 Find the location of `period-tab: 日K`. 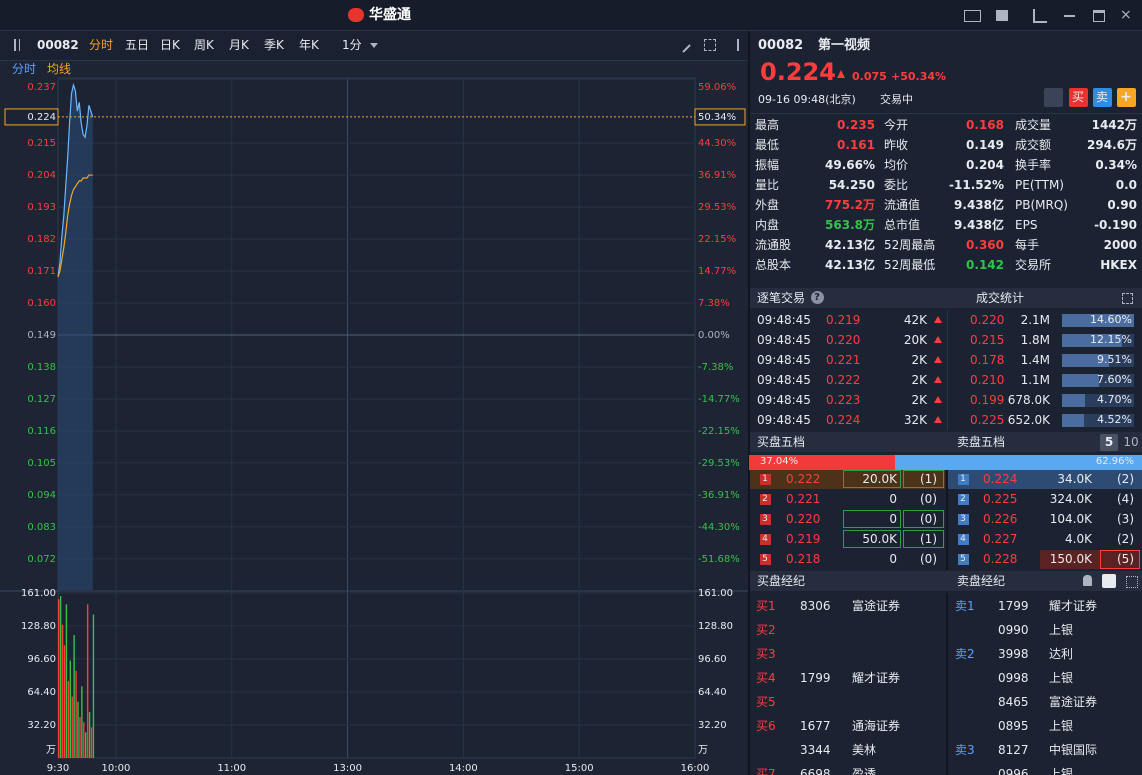

period-tab: 日K is located at coordinates (170, 45).